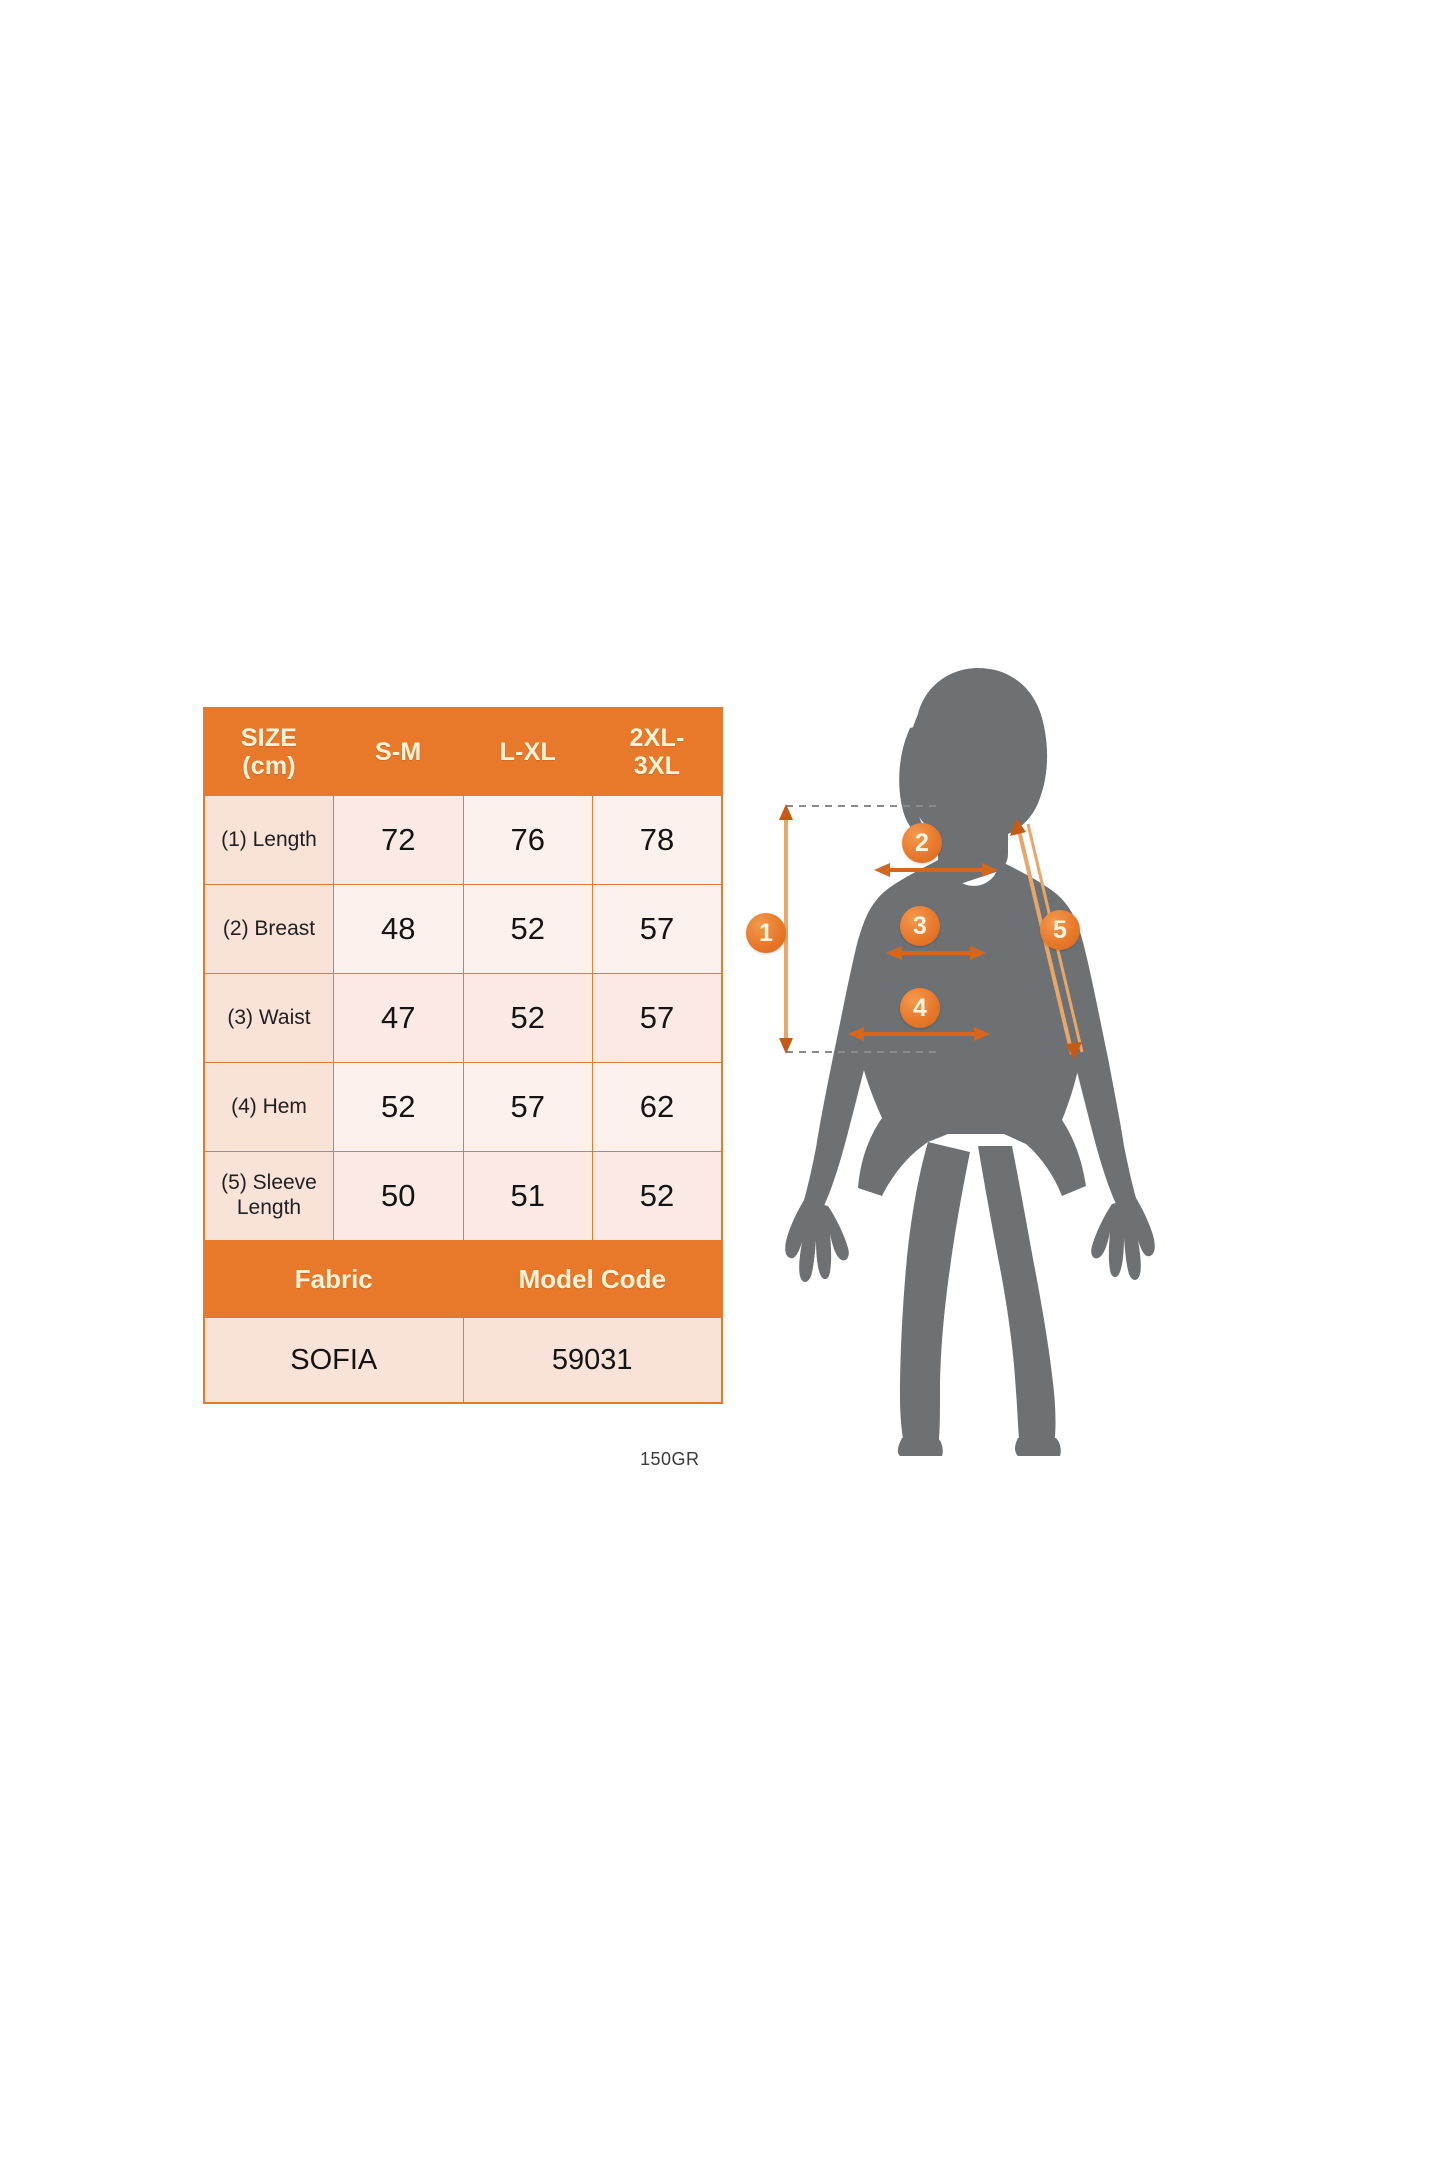  I want to click on table-row: (2) Breast 48 52 57, so click(463, 929).